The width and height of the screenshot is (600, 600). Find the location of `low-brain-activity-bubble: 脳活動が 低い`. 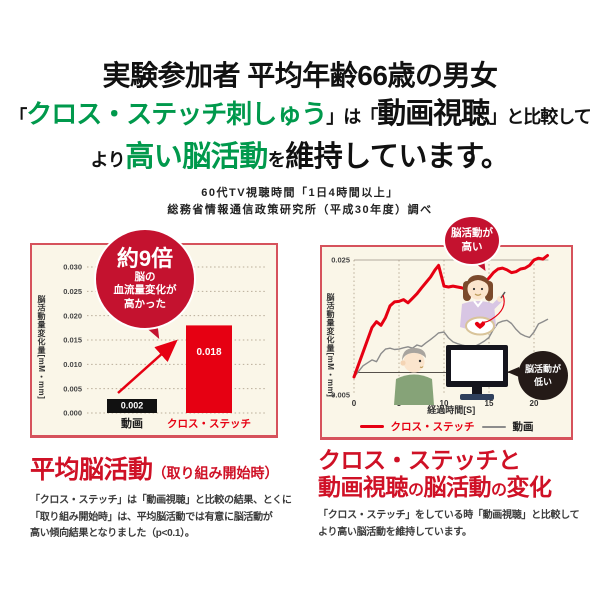

low-brain-activity-bubble: 脳活動が 低い is located at coordinates (543, 375).